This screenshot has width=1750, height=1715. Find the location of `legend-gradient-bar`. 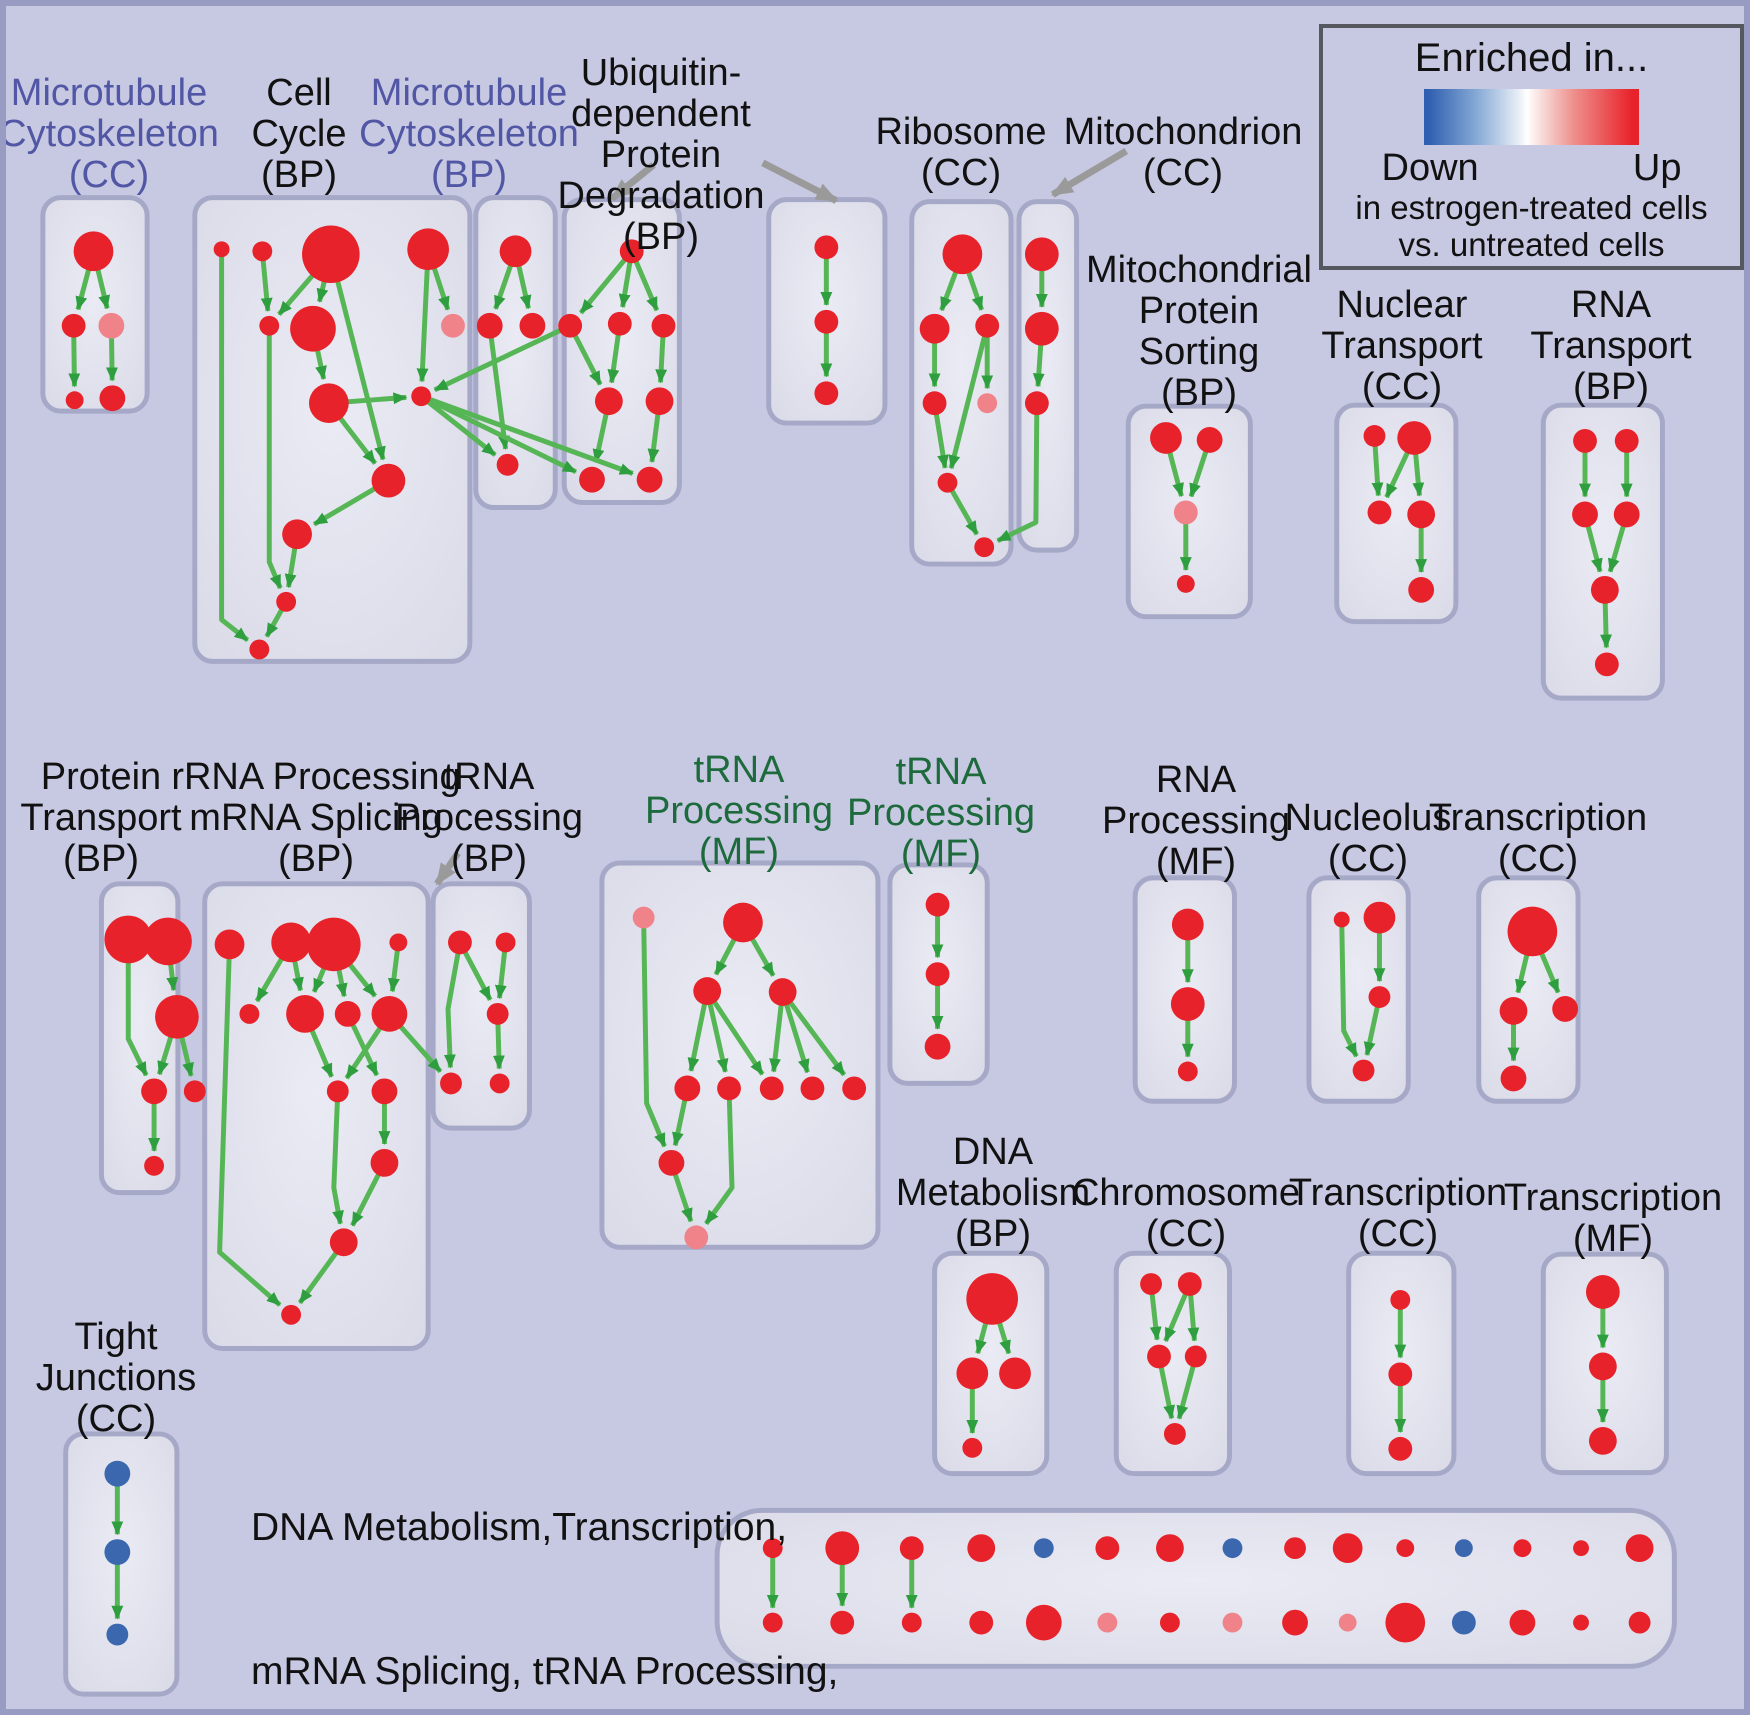

legend-gradient-bar is located at coordinates (1531, 117).